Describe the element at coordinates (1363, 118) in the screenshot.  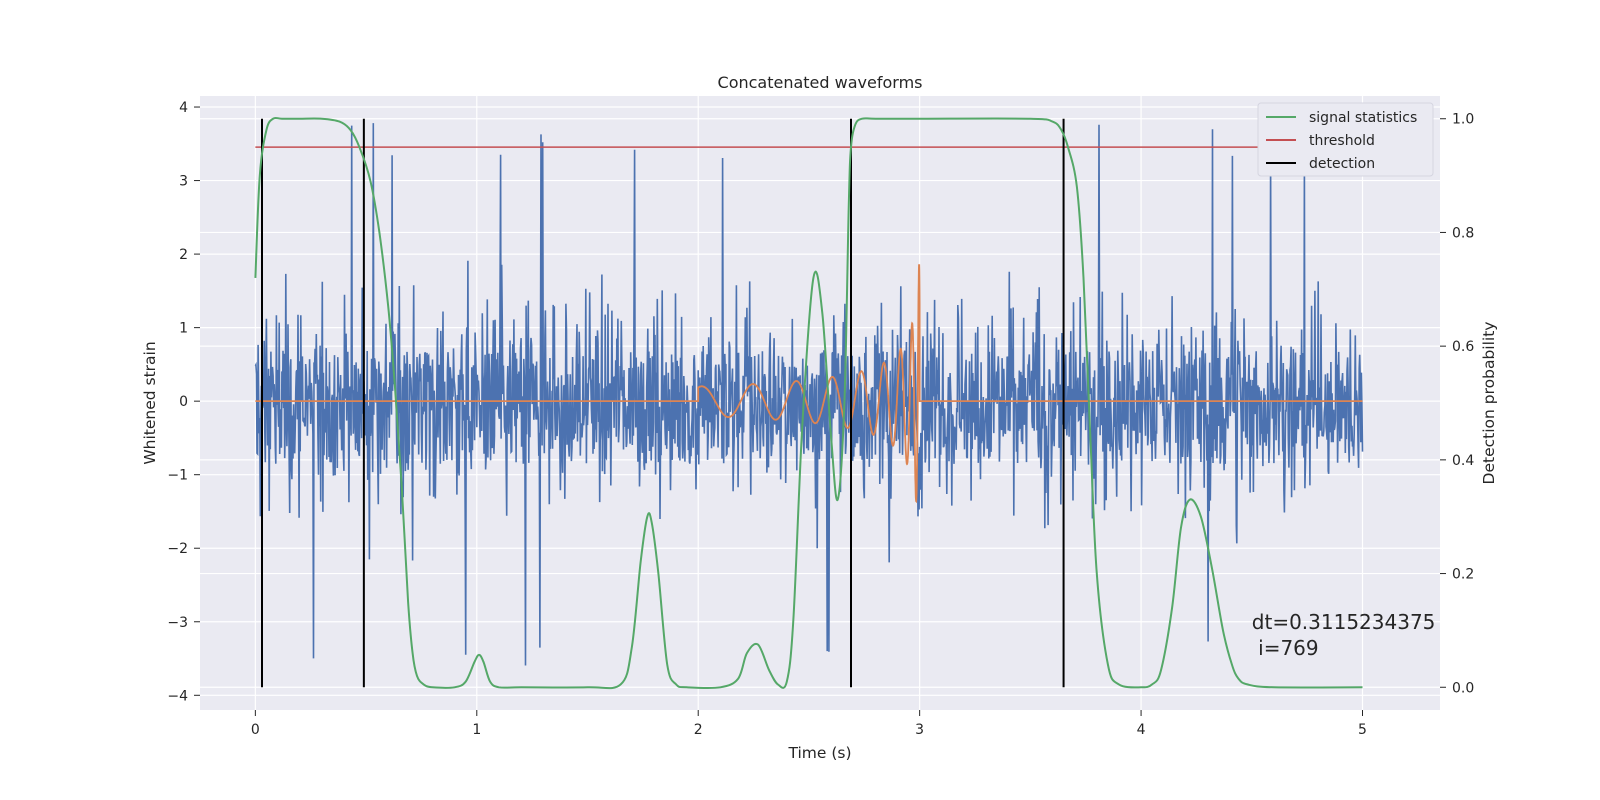
I see `legend-label-signal-statistics: signal statistics` at that location.